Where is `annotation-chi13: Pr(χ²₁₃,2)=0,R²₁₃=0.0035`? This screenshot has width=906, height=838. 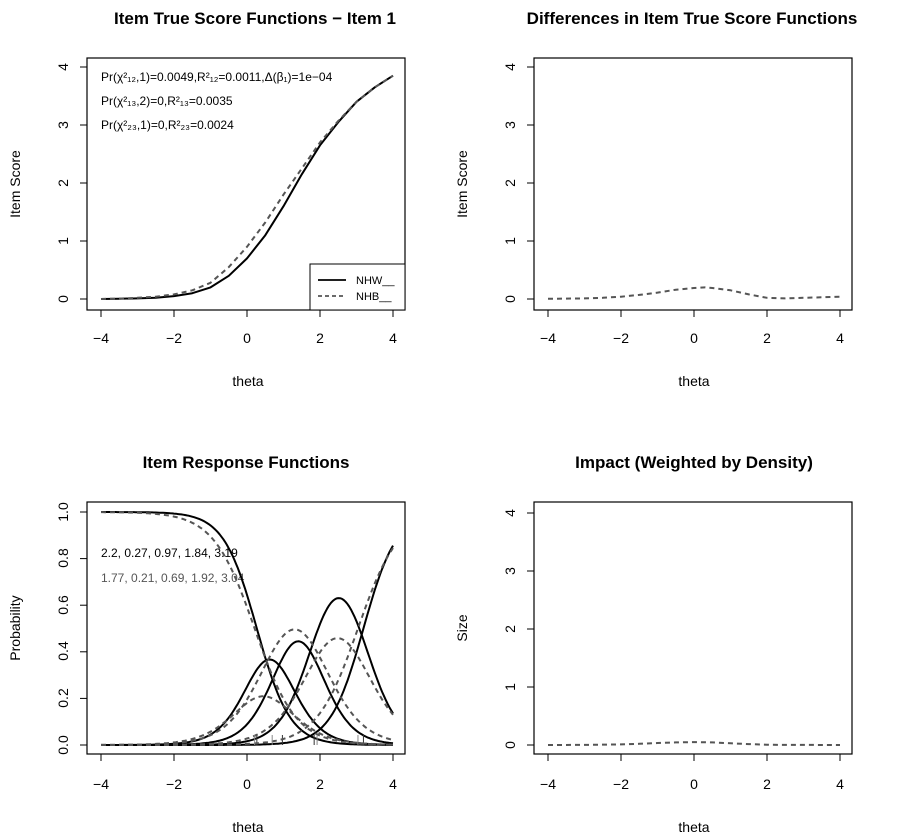 annotation-chi13: Pr(χ²₁₃,2)=0,R²₁₃=0.0035 is located at coordinates (167, 101).